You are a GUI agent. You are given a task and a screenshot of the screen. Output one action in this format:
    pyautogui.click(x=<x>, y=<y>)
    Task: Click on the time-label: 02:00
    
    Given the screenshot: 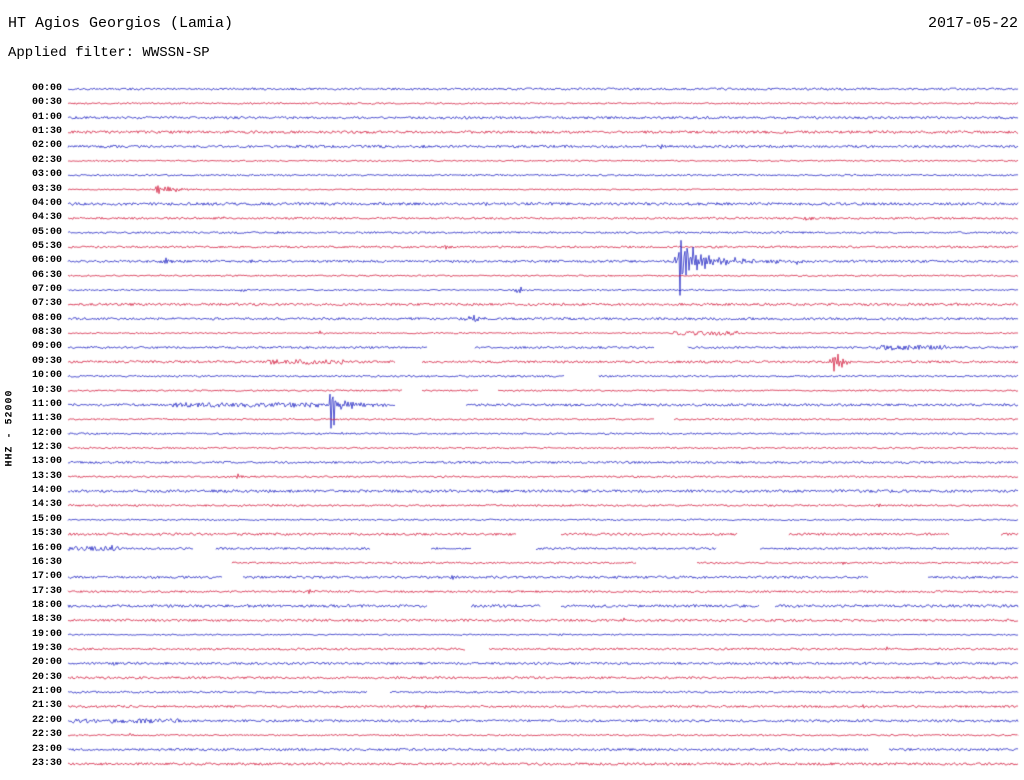 What is the action you would take?
    pyautogui.click(x=46, y=146)
    